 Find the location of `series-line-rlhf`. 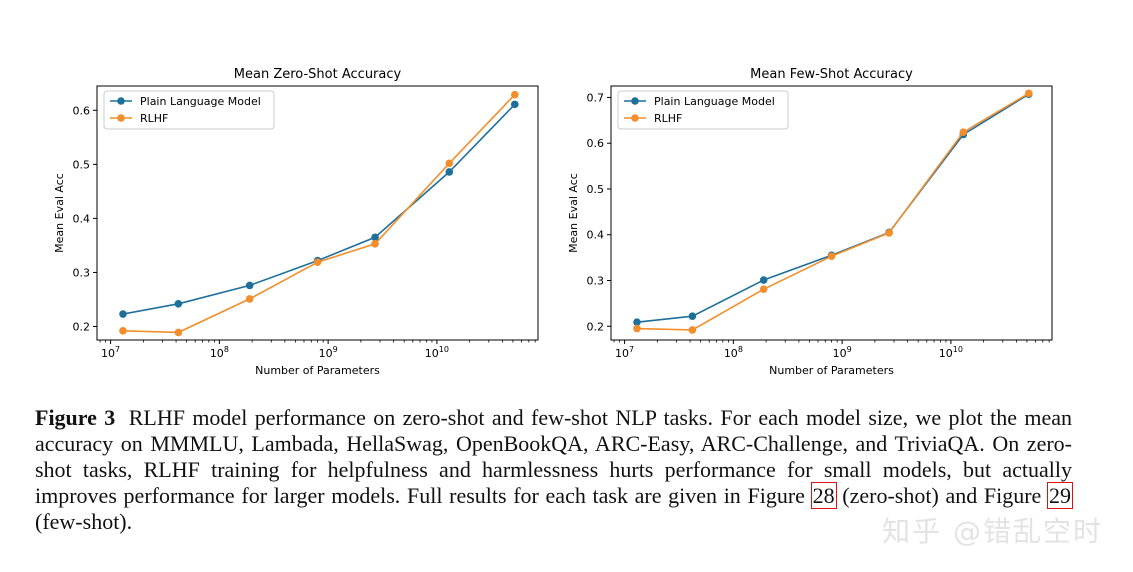

series-line-rlhf is located at coordinates (319, 214).